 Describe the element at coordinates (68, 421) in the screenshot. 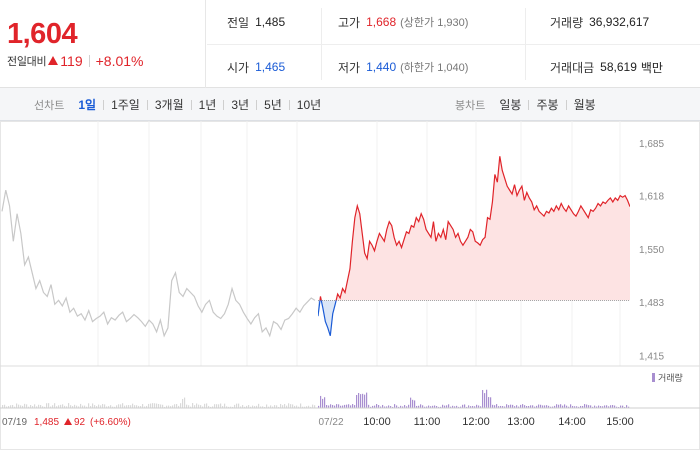

I see `up-triangle-icon` at that location.